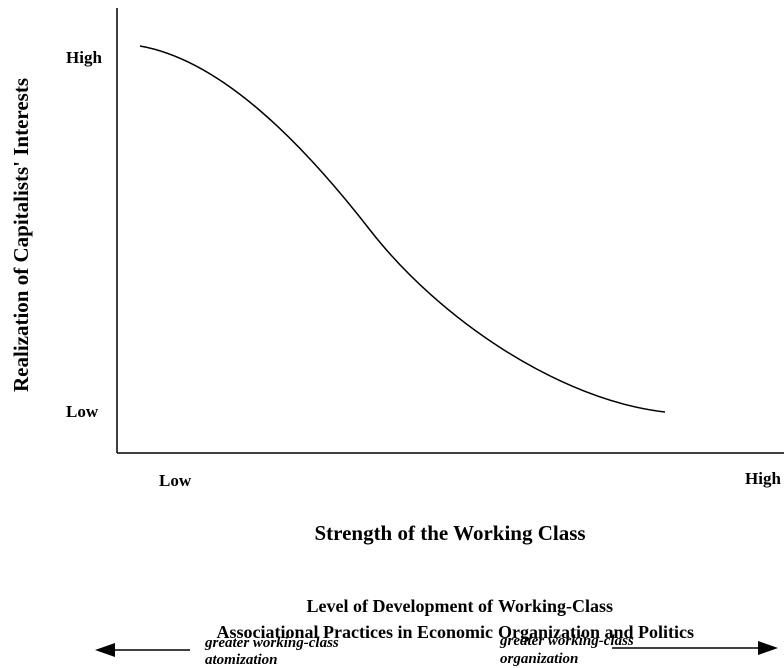 This screenshot has height=668, width=784. I want to click on y-axis-label: Realization of Capitalists' Interests, so click(21, 235).